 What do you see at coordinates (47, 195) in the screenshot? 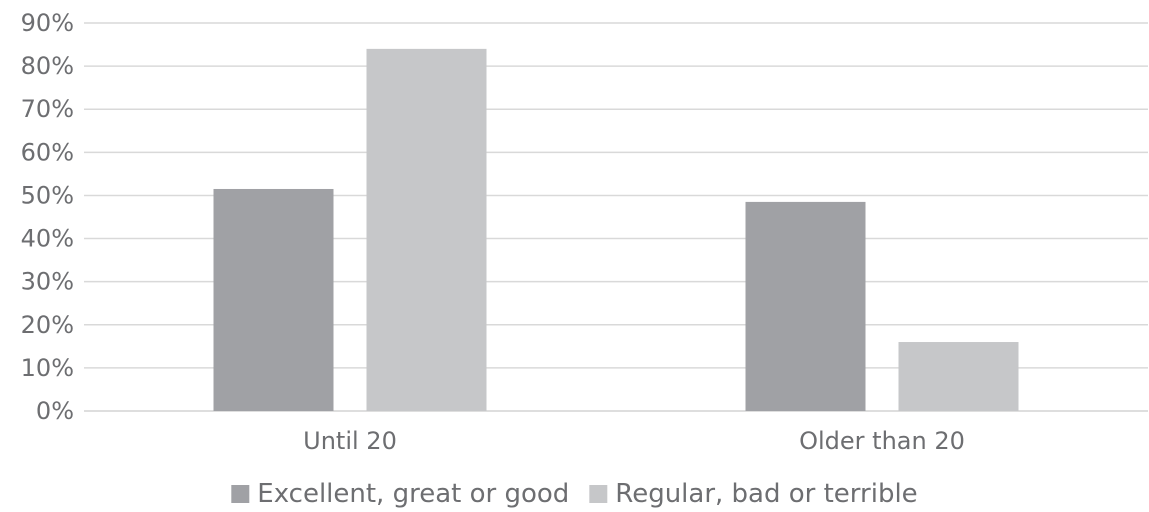
I see `y-tick-label: 50%` at bounding box center [47, 195].